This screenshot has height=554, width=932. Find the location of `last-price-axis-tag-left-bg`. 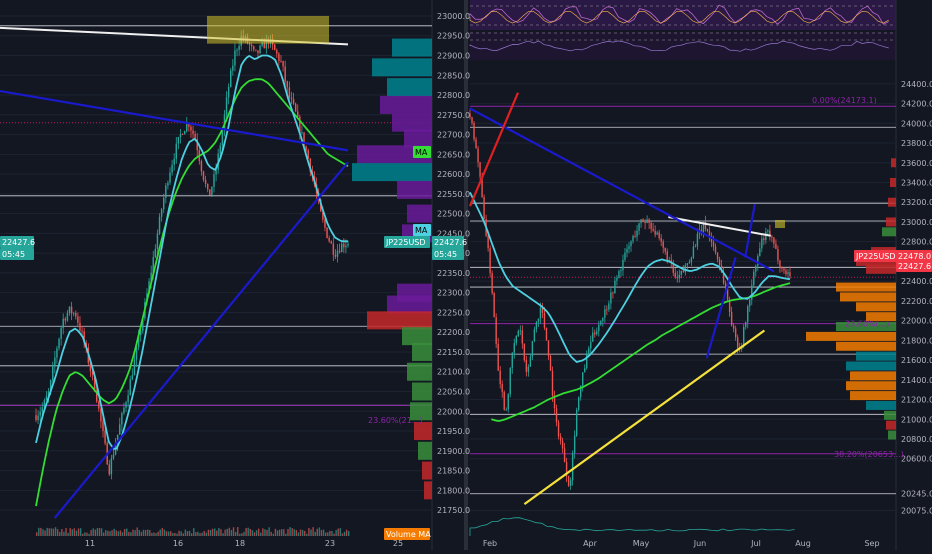

last-price-axis-tag-left-bg is located at coordinates (448, 242).